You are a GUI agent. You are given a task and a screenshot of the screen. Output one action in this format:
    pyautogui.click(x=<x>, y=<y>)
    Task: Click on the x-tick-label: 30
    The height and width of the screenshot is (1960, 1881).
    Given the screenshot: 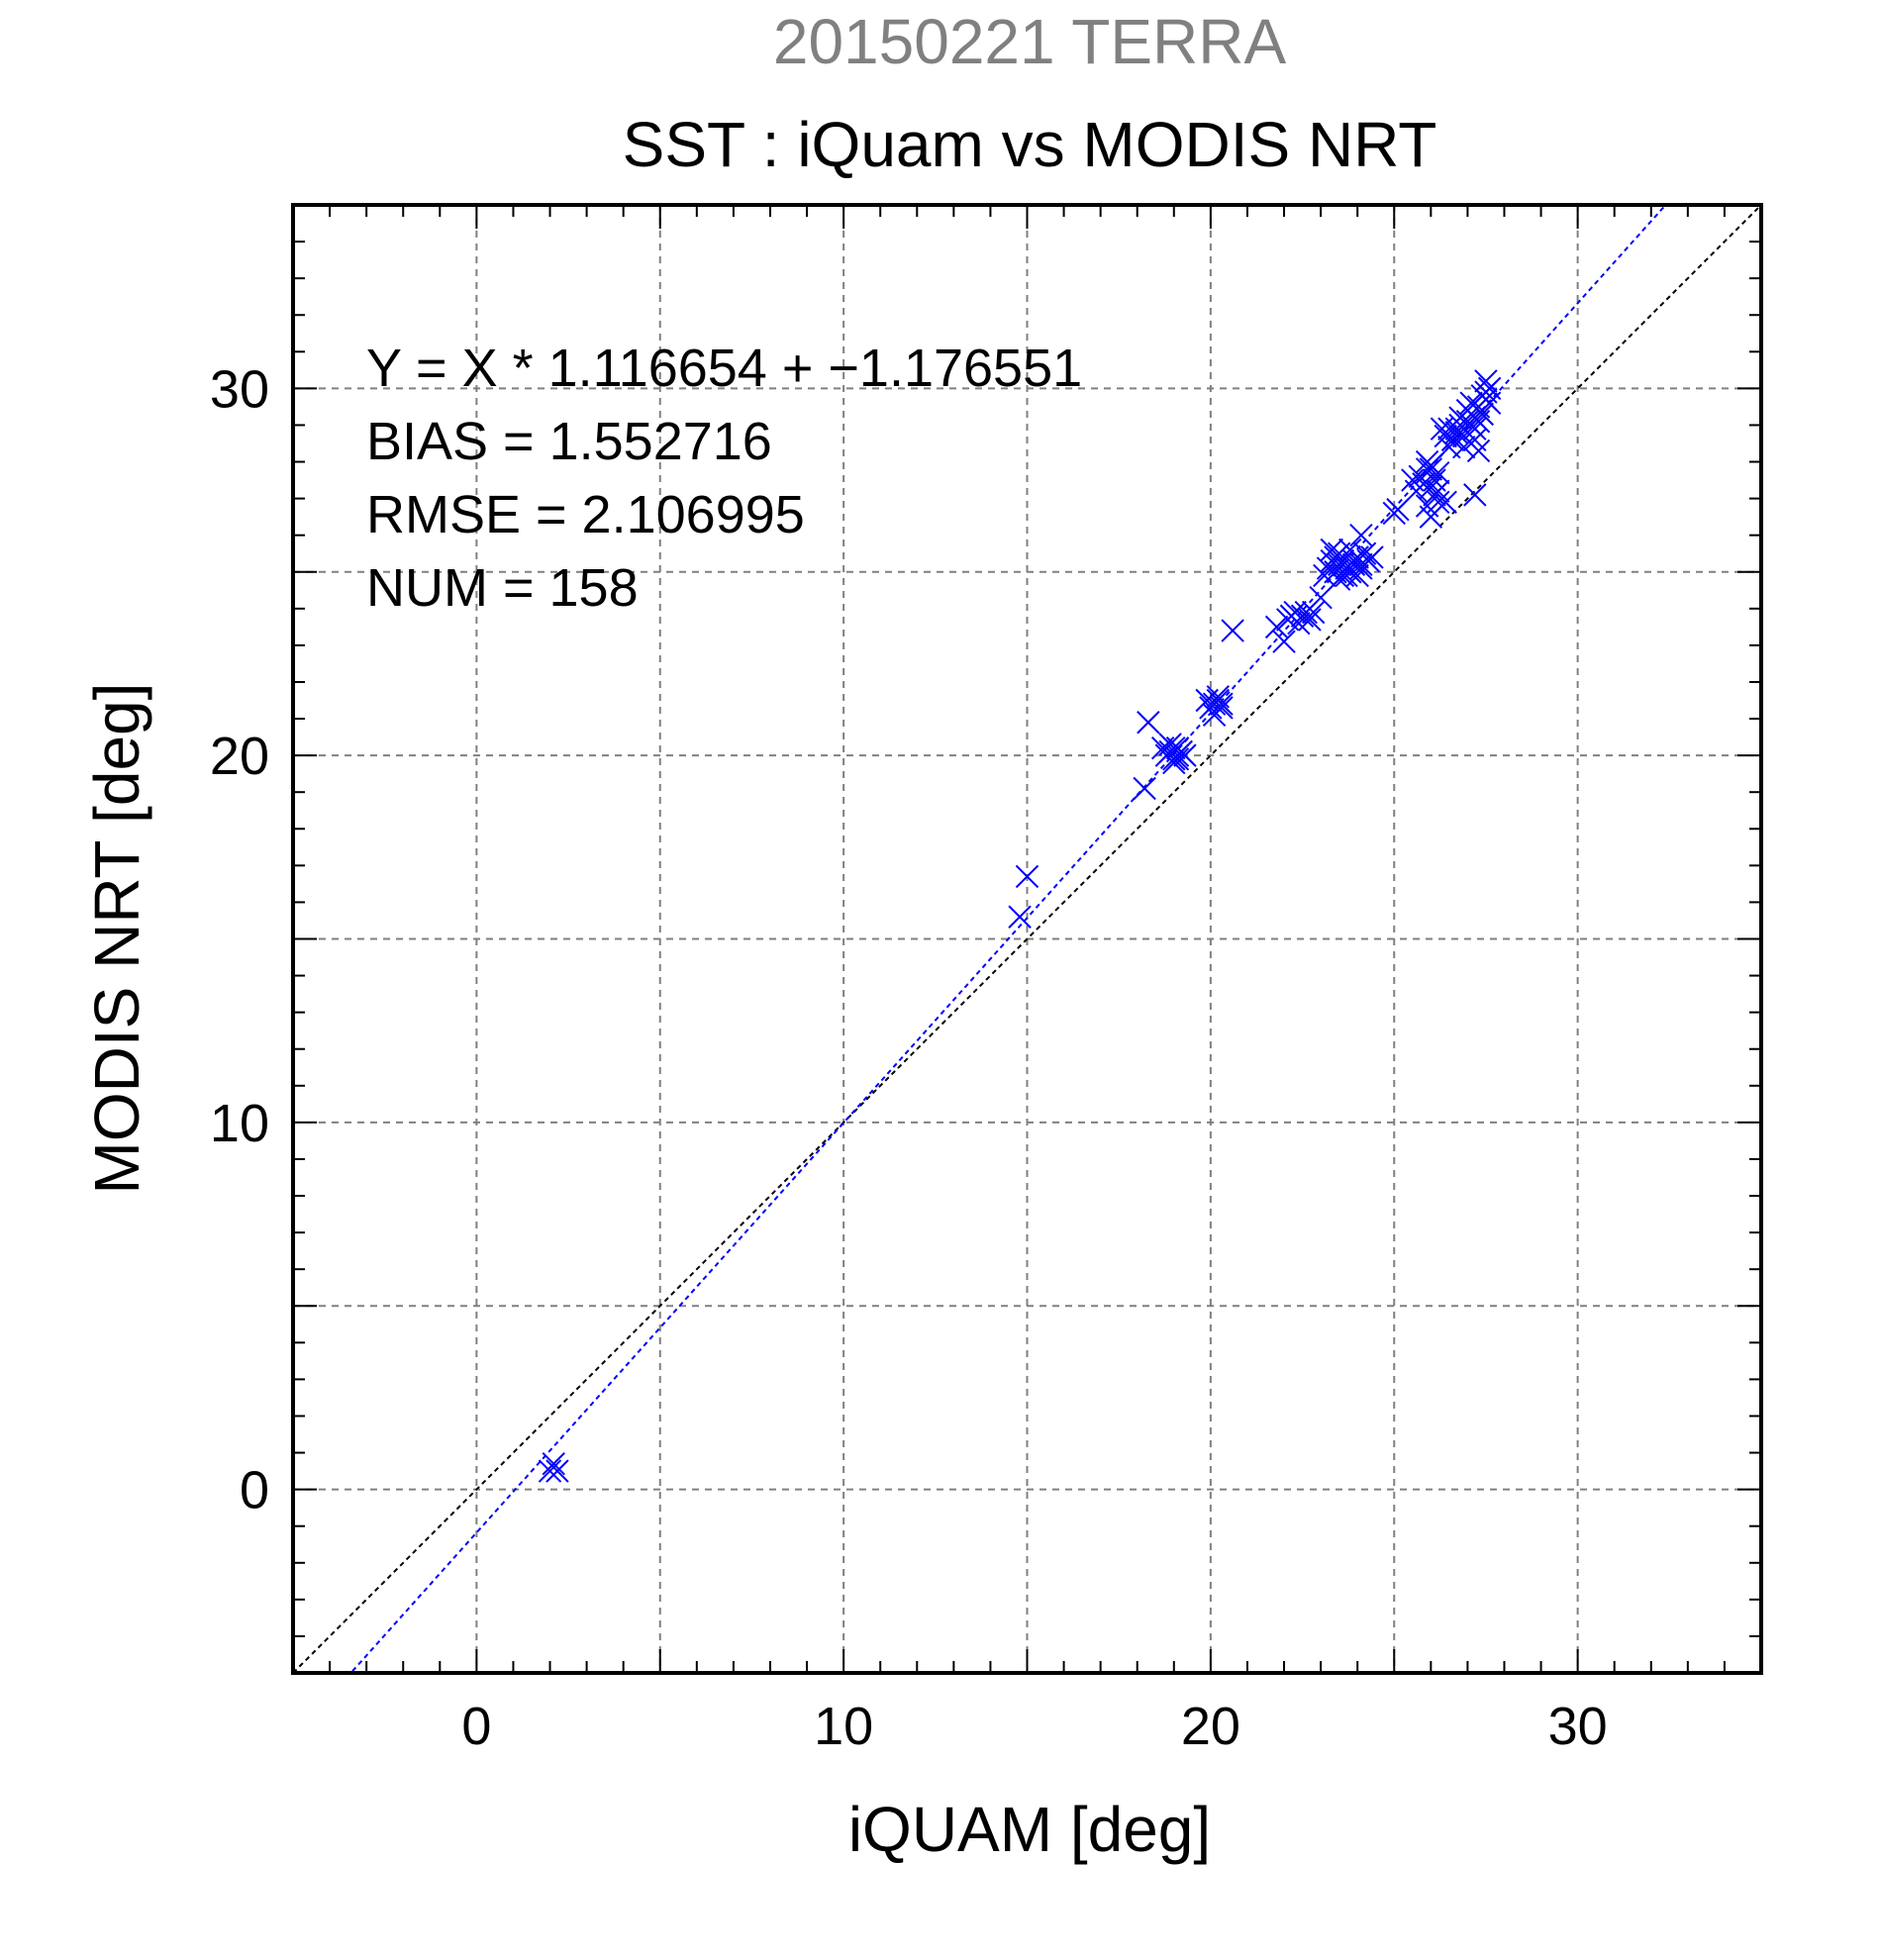 What is the action you would take?
    pyautogui.click(x=1578, y=1726)
    